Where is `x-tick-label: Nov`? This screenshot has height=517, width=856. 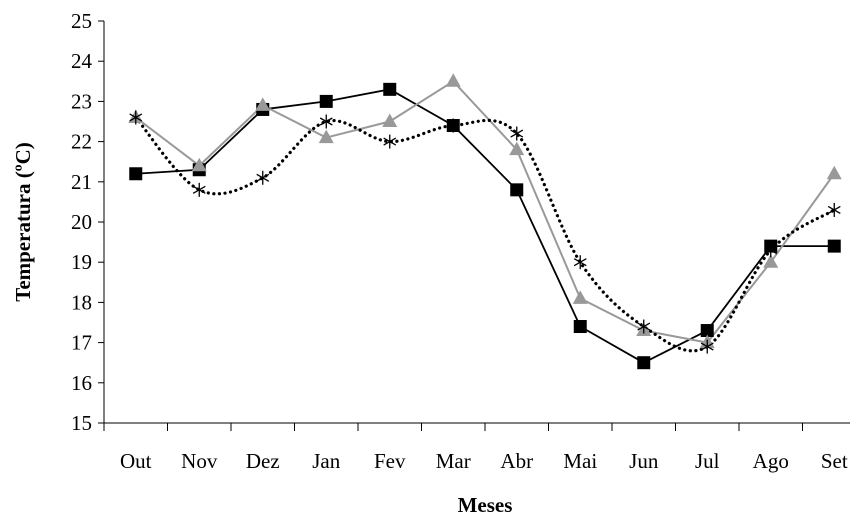 x-tick-label: Nov is located at coordinates (199, 461).